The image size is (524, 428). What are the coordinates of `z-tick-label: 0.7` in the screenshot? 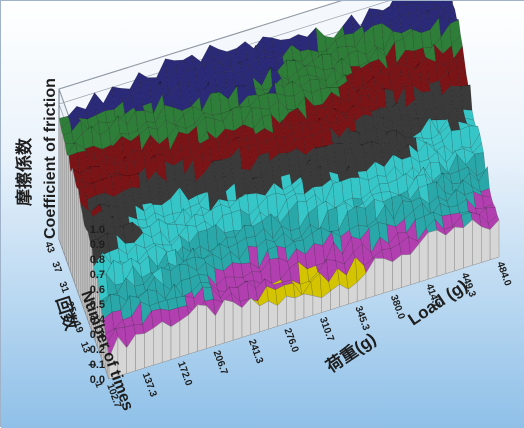 It's located at (97, 275).